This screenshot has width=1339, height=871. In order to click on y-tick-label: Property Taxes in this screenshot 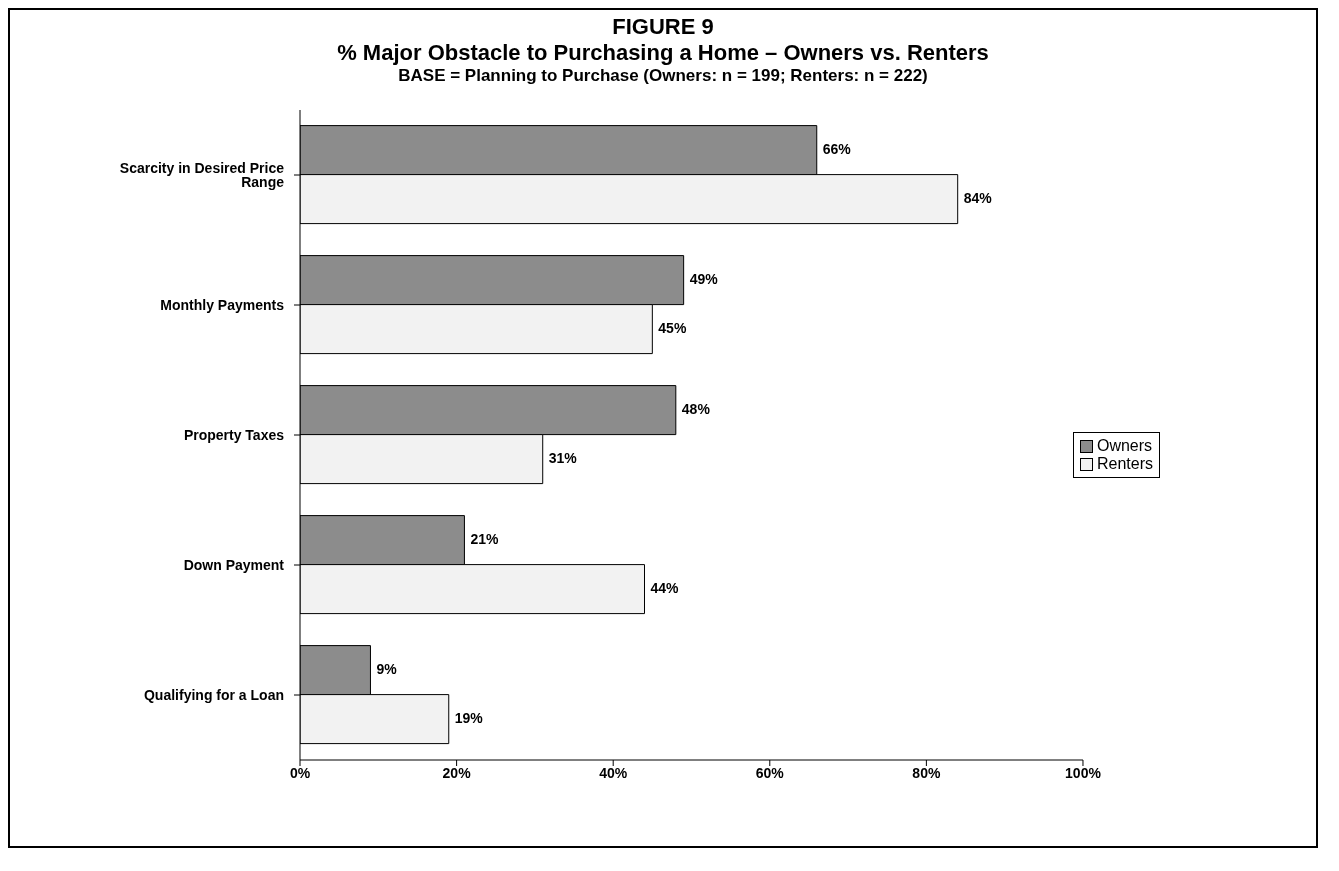, I will do `click(234, 434)`.